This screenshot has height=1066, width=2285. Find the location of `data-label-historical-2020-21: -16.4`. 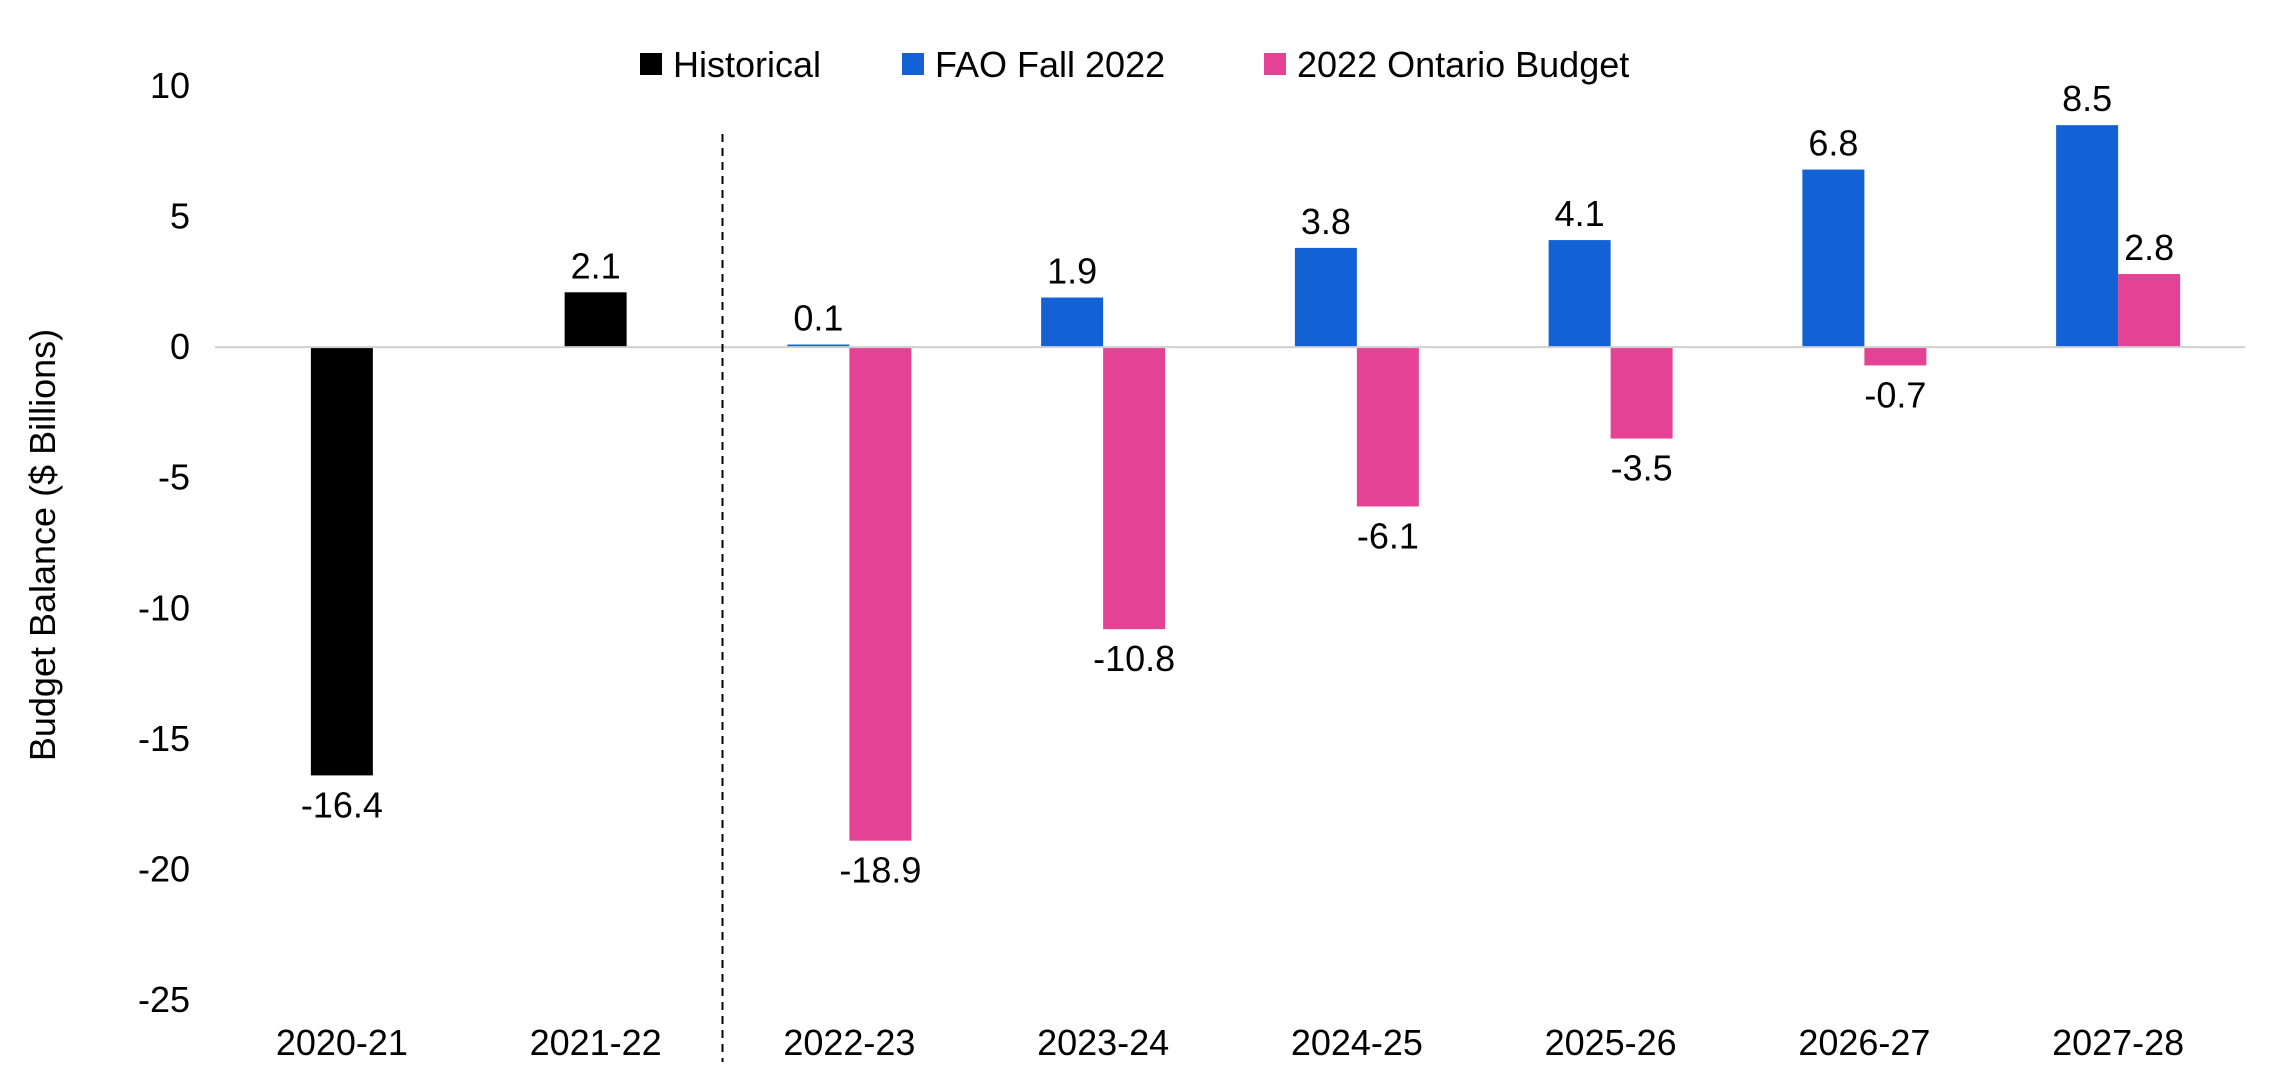

data-label-historical-2020-21: -16.4 is located at coordinates (342, 804).